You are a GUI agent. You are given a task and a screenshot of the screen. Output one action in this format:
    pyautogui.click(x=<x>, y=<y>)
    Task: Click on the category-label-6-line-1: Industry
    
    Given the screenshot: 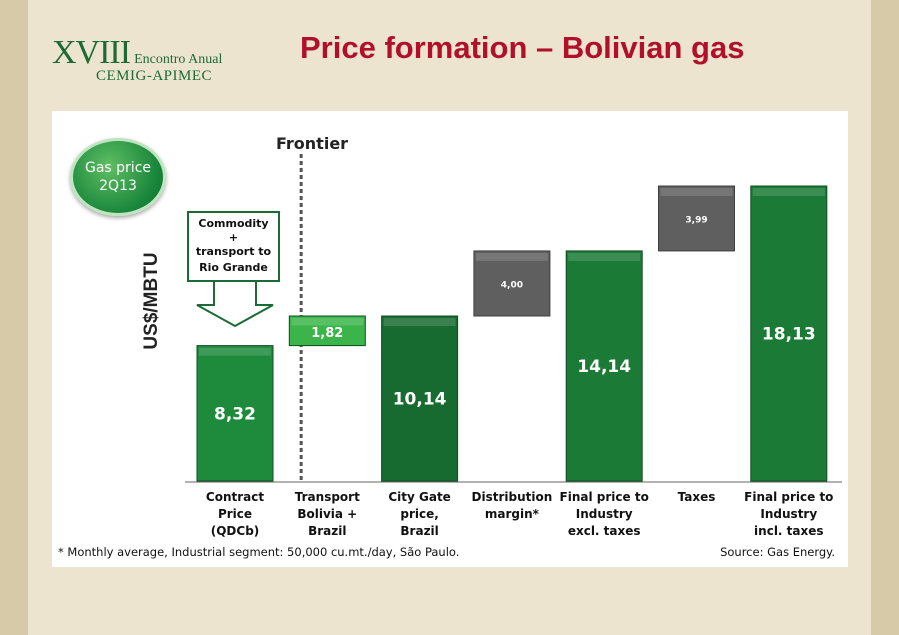 What is the action you would take?
    pyautogui.click(x=789, y=514)
    